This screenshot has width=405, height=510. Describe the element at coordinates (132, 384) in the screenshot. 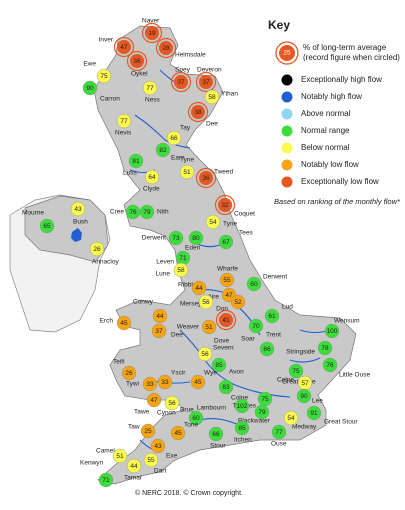

I see `river-label: Tywi` at that location.